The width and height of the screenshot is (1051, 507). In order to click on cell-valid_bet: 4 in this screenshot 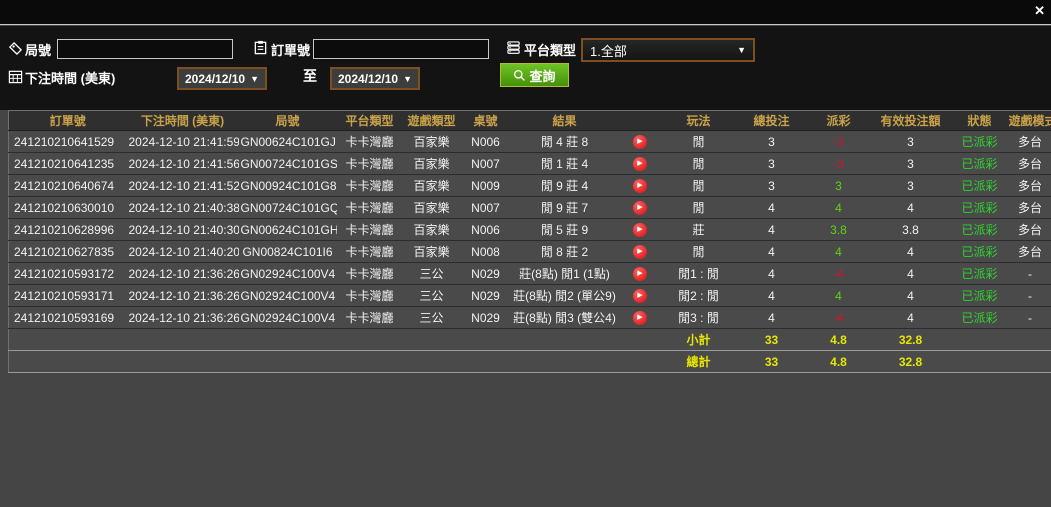, I will do `click(910, 273)`.